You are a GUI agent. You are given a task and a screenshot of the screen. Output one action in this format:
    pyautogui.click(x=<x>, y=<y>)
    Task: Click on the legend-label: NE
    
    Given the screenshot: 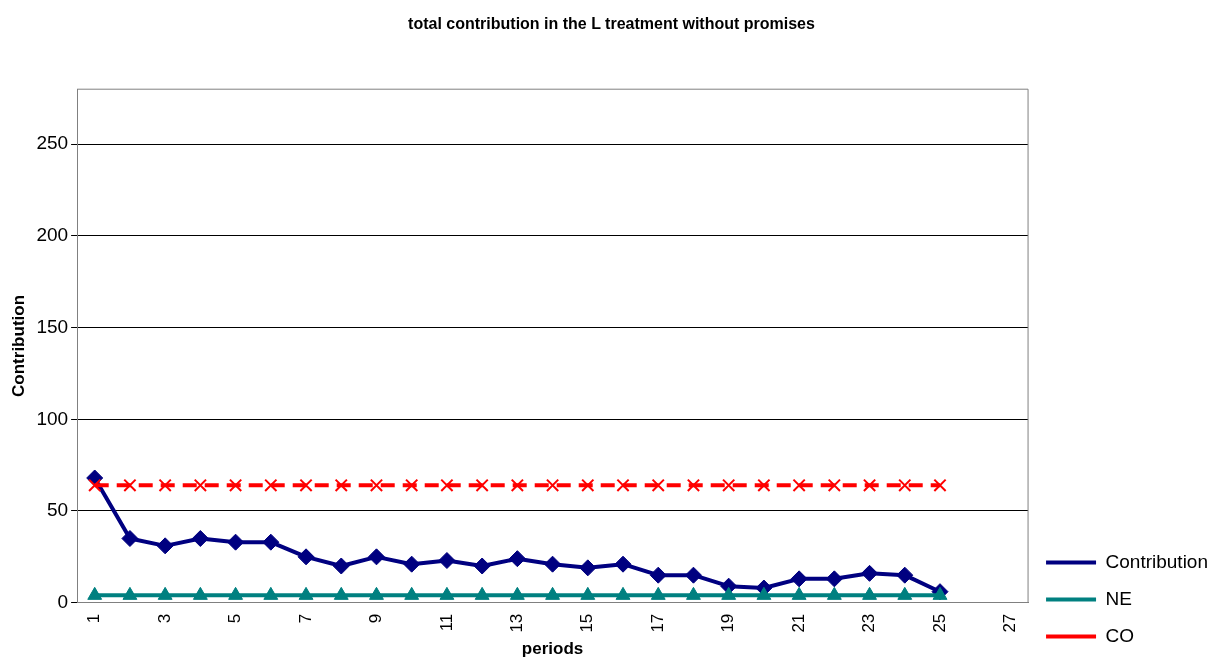 What is the action you would take?
    pyautogui.click(x=1118, y=598)
    